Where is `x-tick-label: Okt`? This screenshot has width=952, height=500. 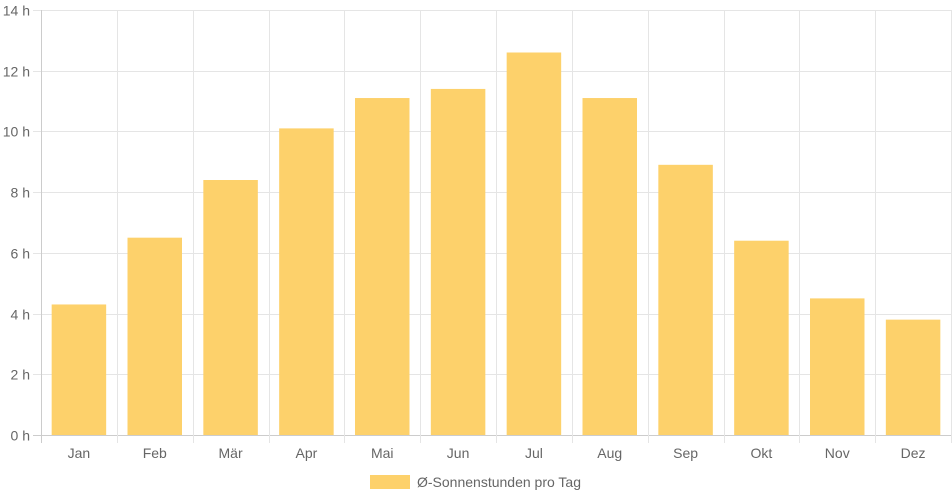 x-tick-label: Okt is located at coordinates (762, 453).